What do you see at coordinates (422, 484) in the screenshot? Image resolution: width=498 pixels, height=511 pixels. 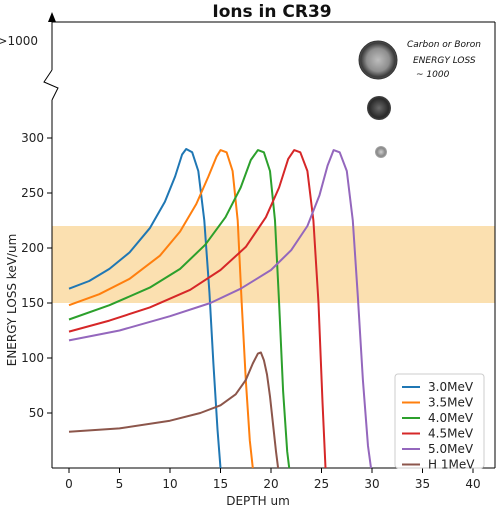 I see `x-tick-label: 35` at bounding box center [422, 484].